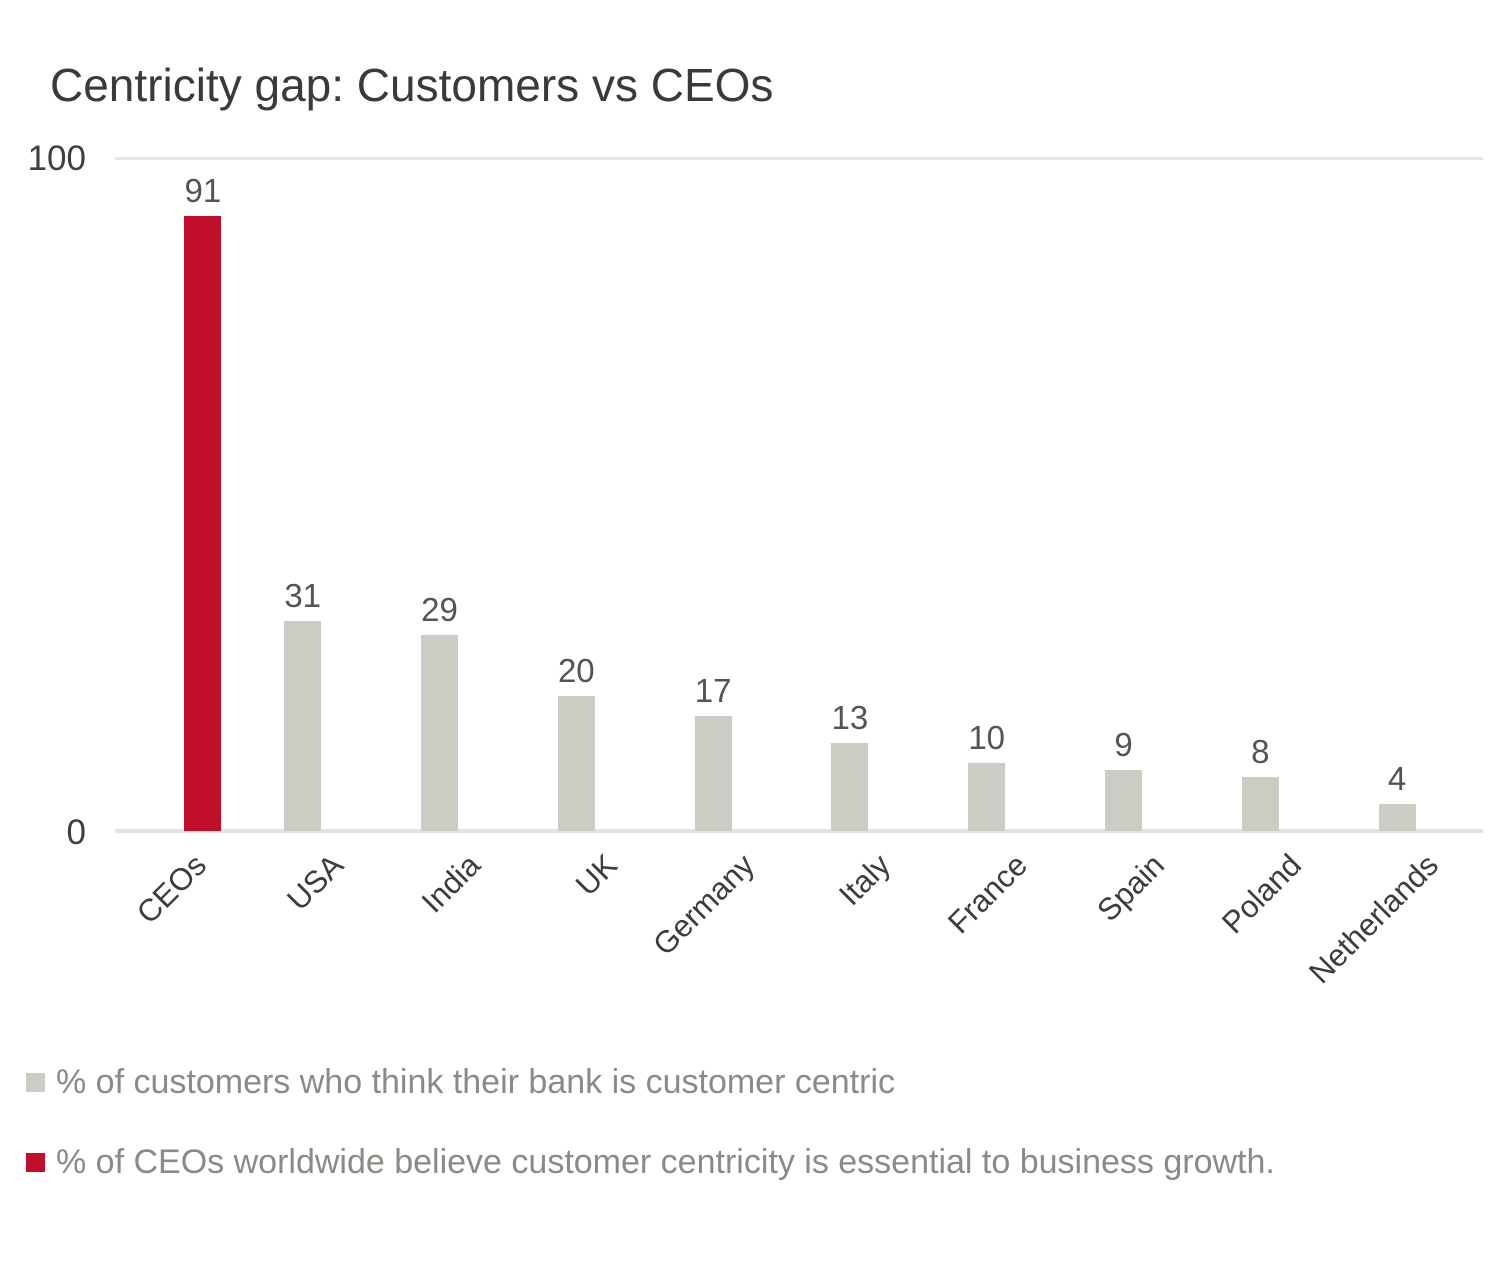 Image resolution: width=1500 pixels, height=1262 pixels. I want to click on bar-spain, so click(1123, 800).